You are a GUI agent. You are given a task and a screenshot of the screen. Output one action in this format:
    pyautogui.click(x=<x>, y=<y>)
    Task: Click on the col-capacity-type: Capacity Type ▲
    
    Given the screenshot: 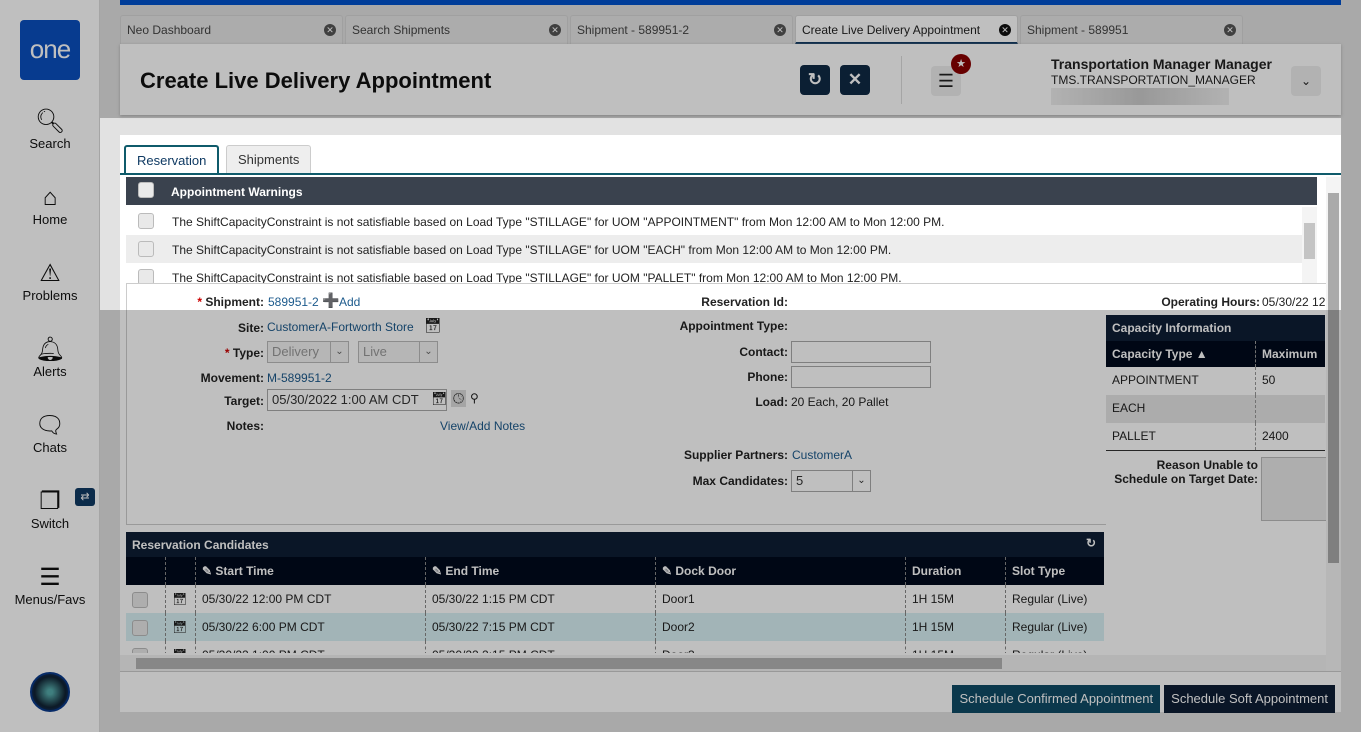 What is the action you would take?
    pyautogui.click(x=1181, y=354)
    